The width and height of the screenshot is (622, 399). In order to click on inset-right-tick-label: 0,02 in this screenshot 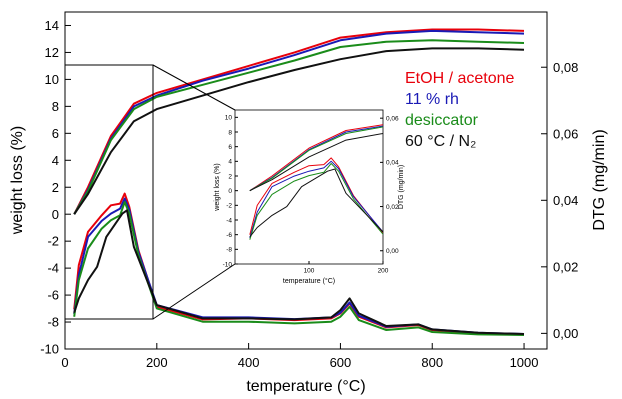, I will do `click(392, 207)`.